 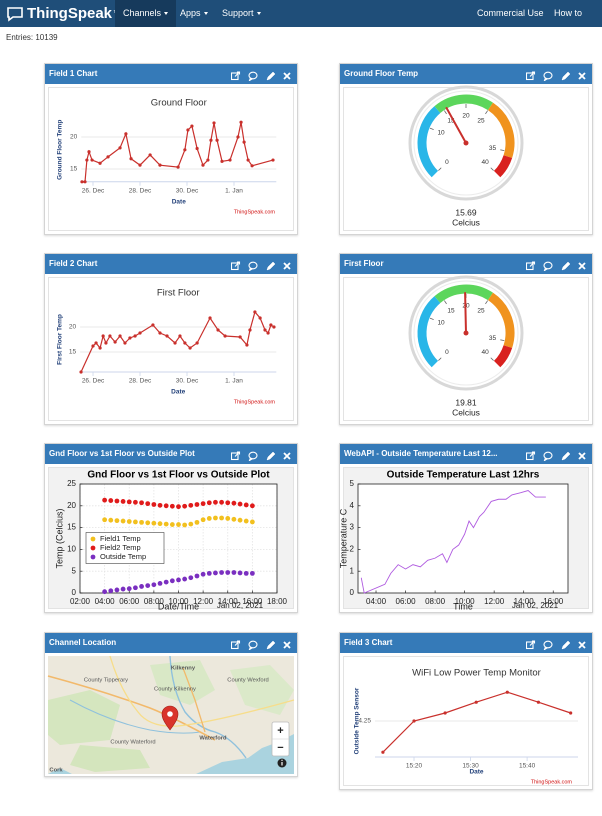 I want to click on link-commercial: Commercial Use, so click(x=510, y=13).